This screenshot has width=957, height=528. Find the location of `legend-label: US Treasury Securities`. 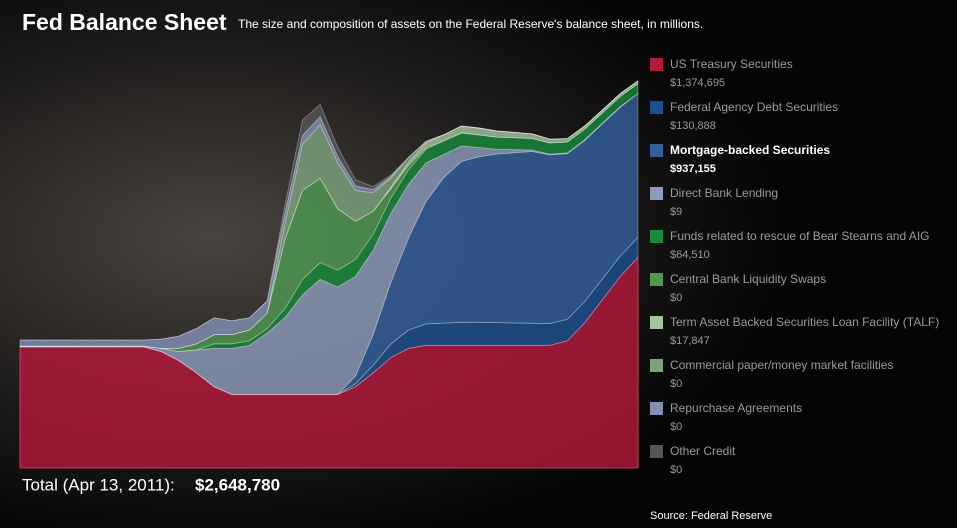

legend-label: US Treasury Securities is located at coordinates (731, 64).